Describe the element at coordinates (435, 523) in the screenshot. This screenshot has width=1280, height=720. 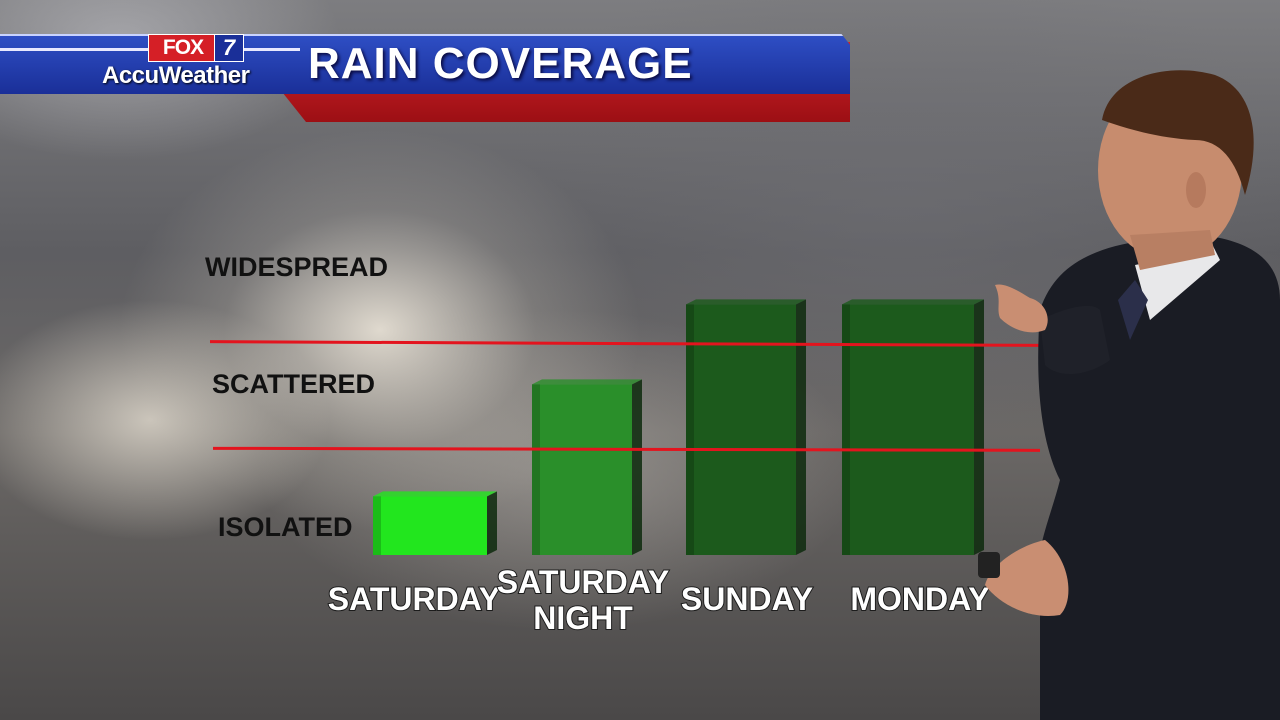
I see `bar-saturday` at that location.